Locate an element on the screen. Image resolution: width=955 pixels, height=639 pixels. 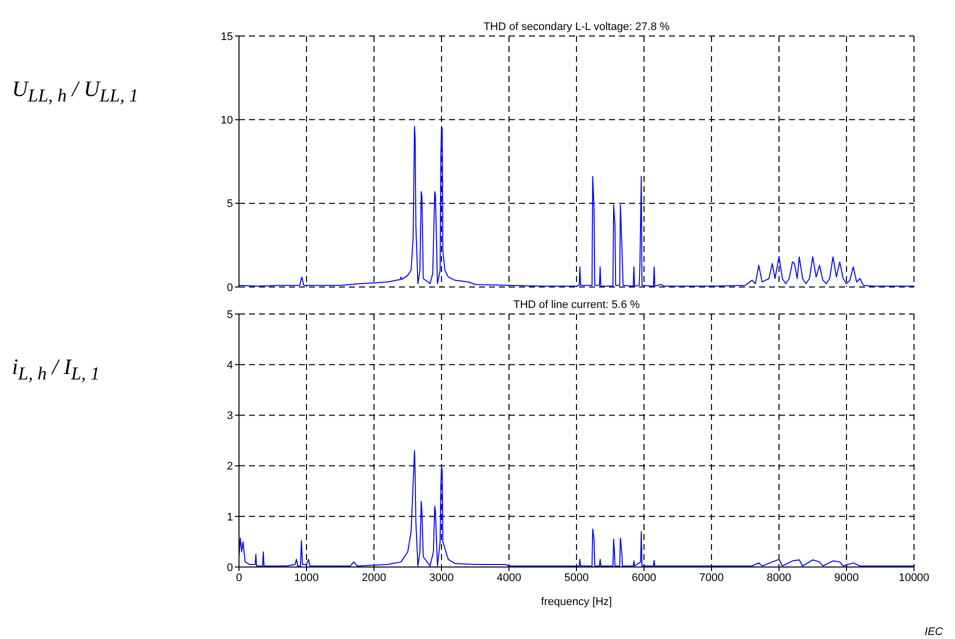
y-axis-title: i$_{L, h}$ / I$_{L, 1}$ is located at coordinates (56, 369).